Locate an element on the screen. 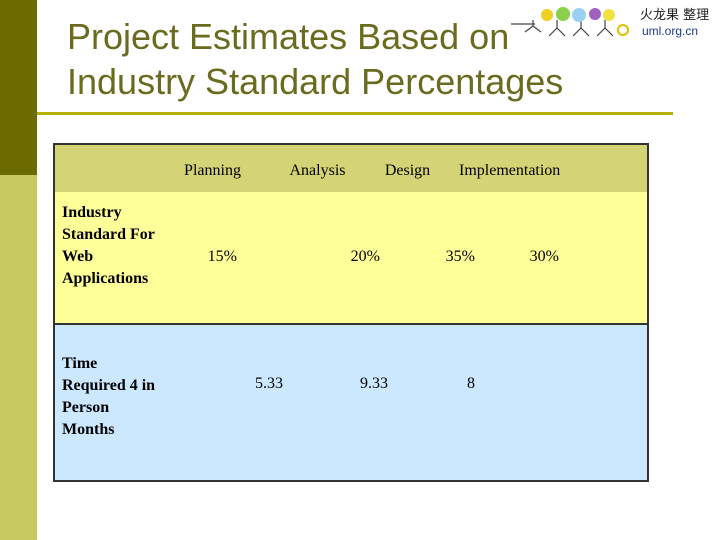 The width and height of the screenshot is (720, 540). table-cell: 20% is located at coordinates (365, 256).